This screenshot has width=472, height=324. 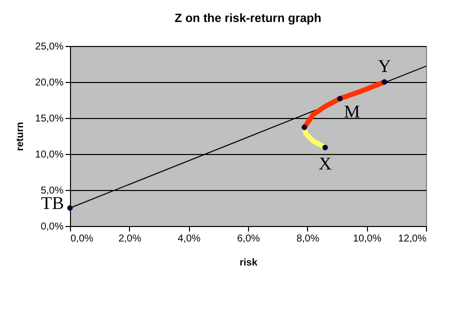 What do you see at coordinates (49, 155) in the screenshot?
I see `y-tick-label: 10,0%` at bounding box center [49, 155].